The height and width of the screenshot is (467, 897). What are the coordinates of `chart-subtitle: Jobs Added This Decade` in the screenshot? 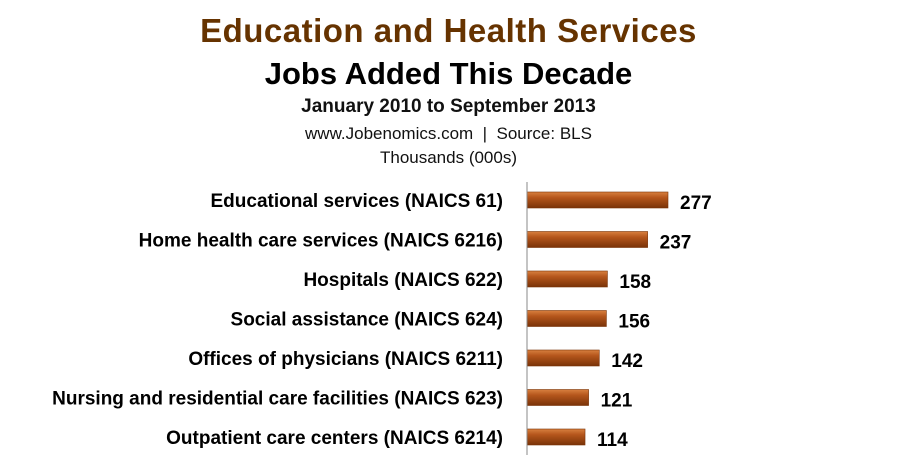 It's located at (448, 73).